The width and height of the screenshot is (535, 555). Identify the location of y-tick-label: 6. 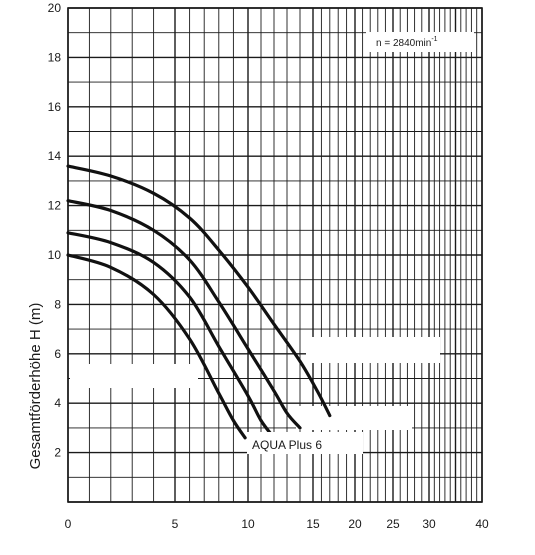
(57, 354).